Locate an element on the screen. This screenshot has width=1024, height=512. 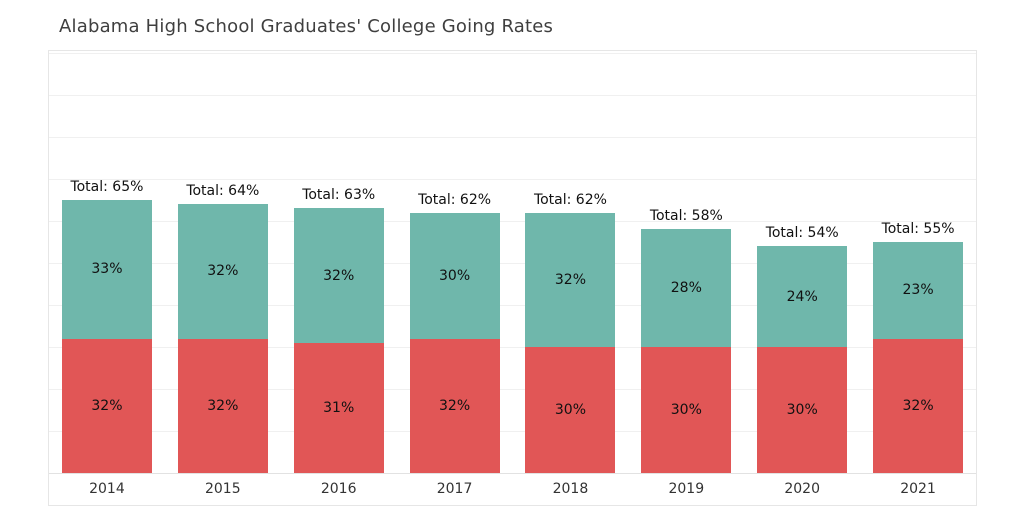
x-tick-label: 2016 is located at coordinates (338, 489).